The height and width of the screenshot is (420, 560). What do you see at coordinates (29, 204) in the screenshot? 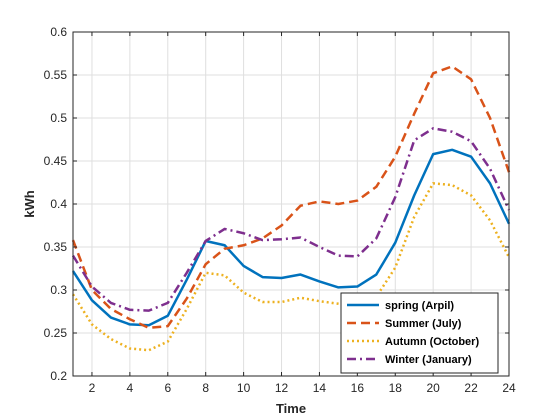
I see `y-axis-label: kWh` at bounding box center [29, 204].